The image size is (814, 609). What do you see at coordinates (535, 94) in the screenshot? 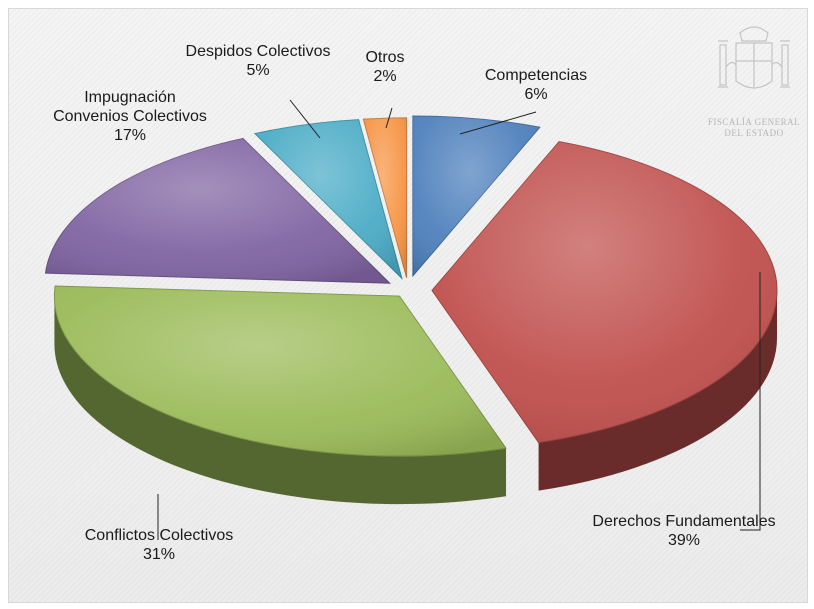
I see `data-label-0-1: 6%` at bounding box center [535, 94].